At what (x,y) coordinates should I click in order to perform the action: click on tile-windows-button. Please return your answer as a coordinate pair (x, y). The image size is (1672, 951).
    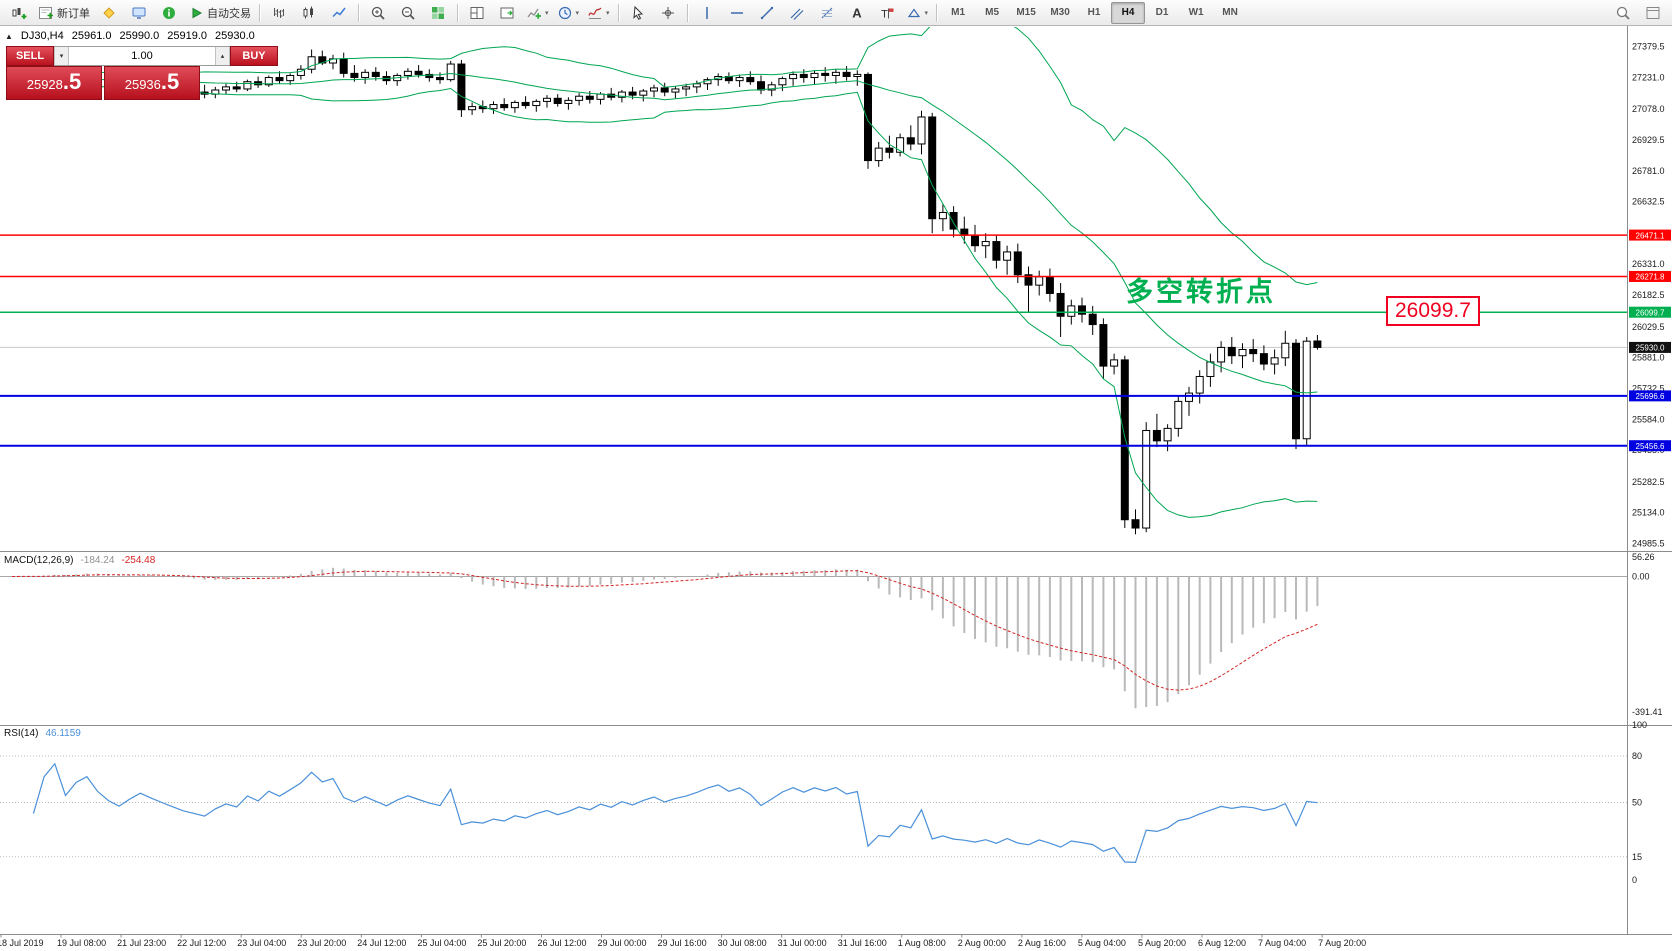
    Looking at the image, I should click on (438, 13).